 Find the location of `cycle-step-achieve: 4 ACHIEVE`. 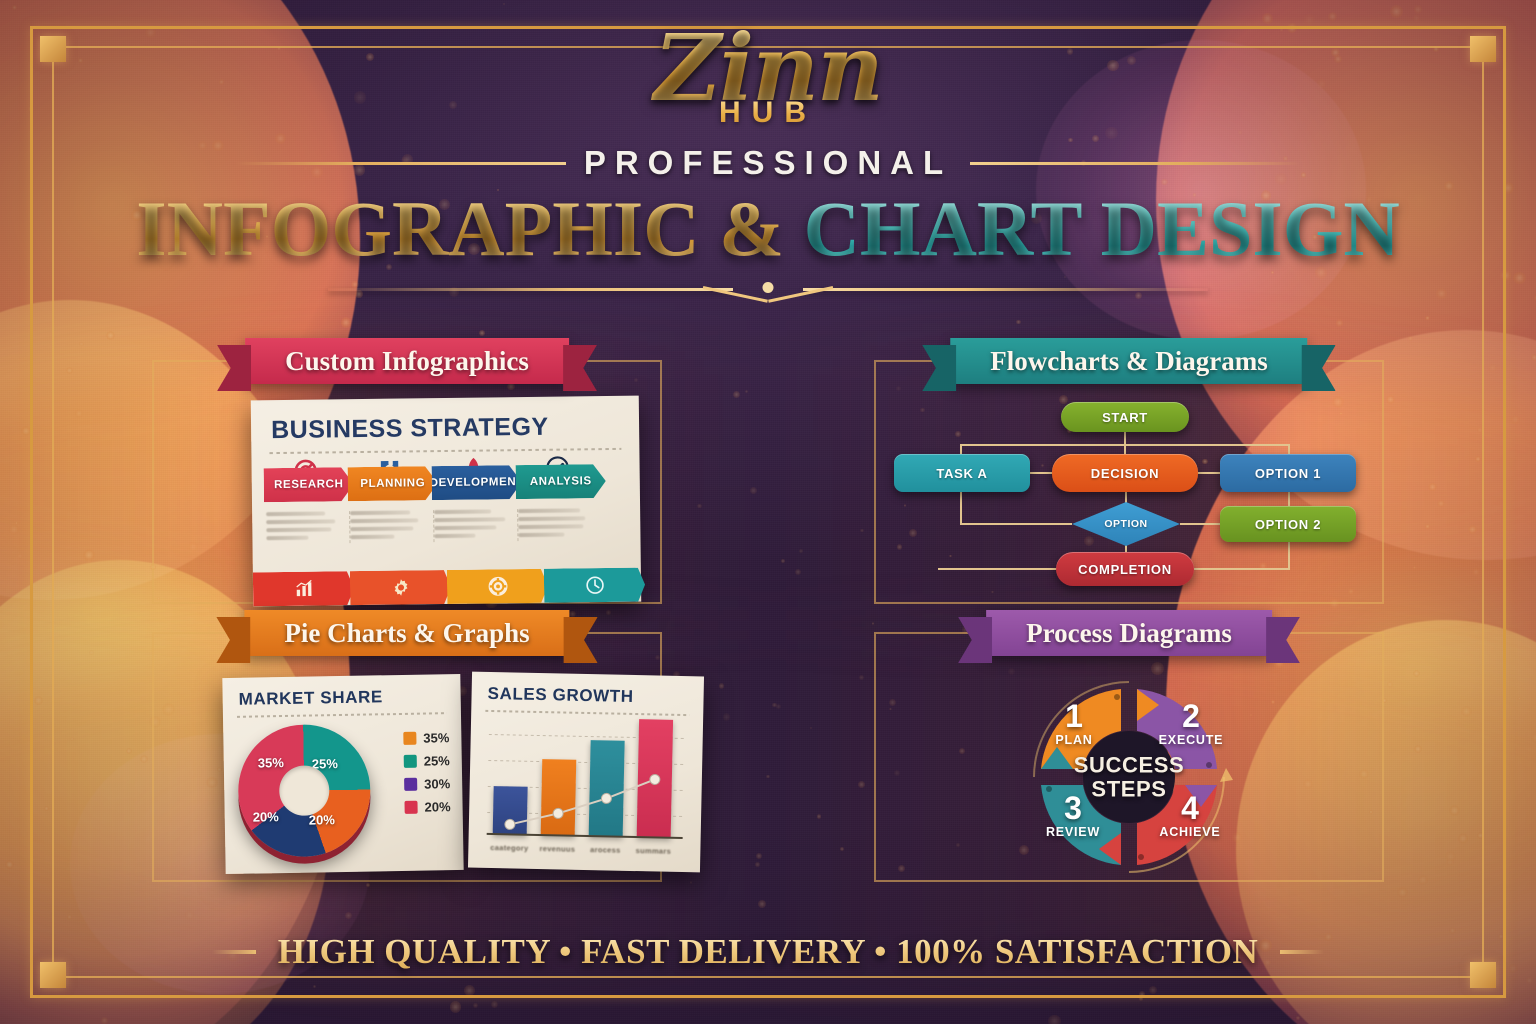

cycle-step-achieve: 4 ACHIEVE is located at coordinates (1190, 815).